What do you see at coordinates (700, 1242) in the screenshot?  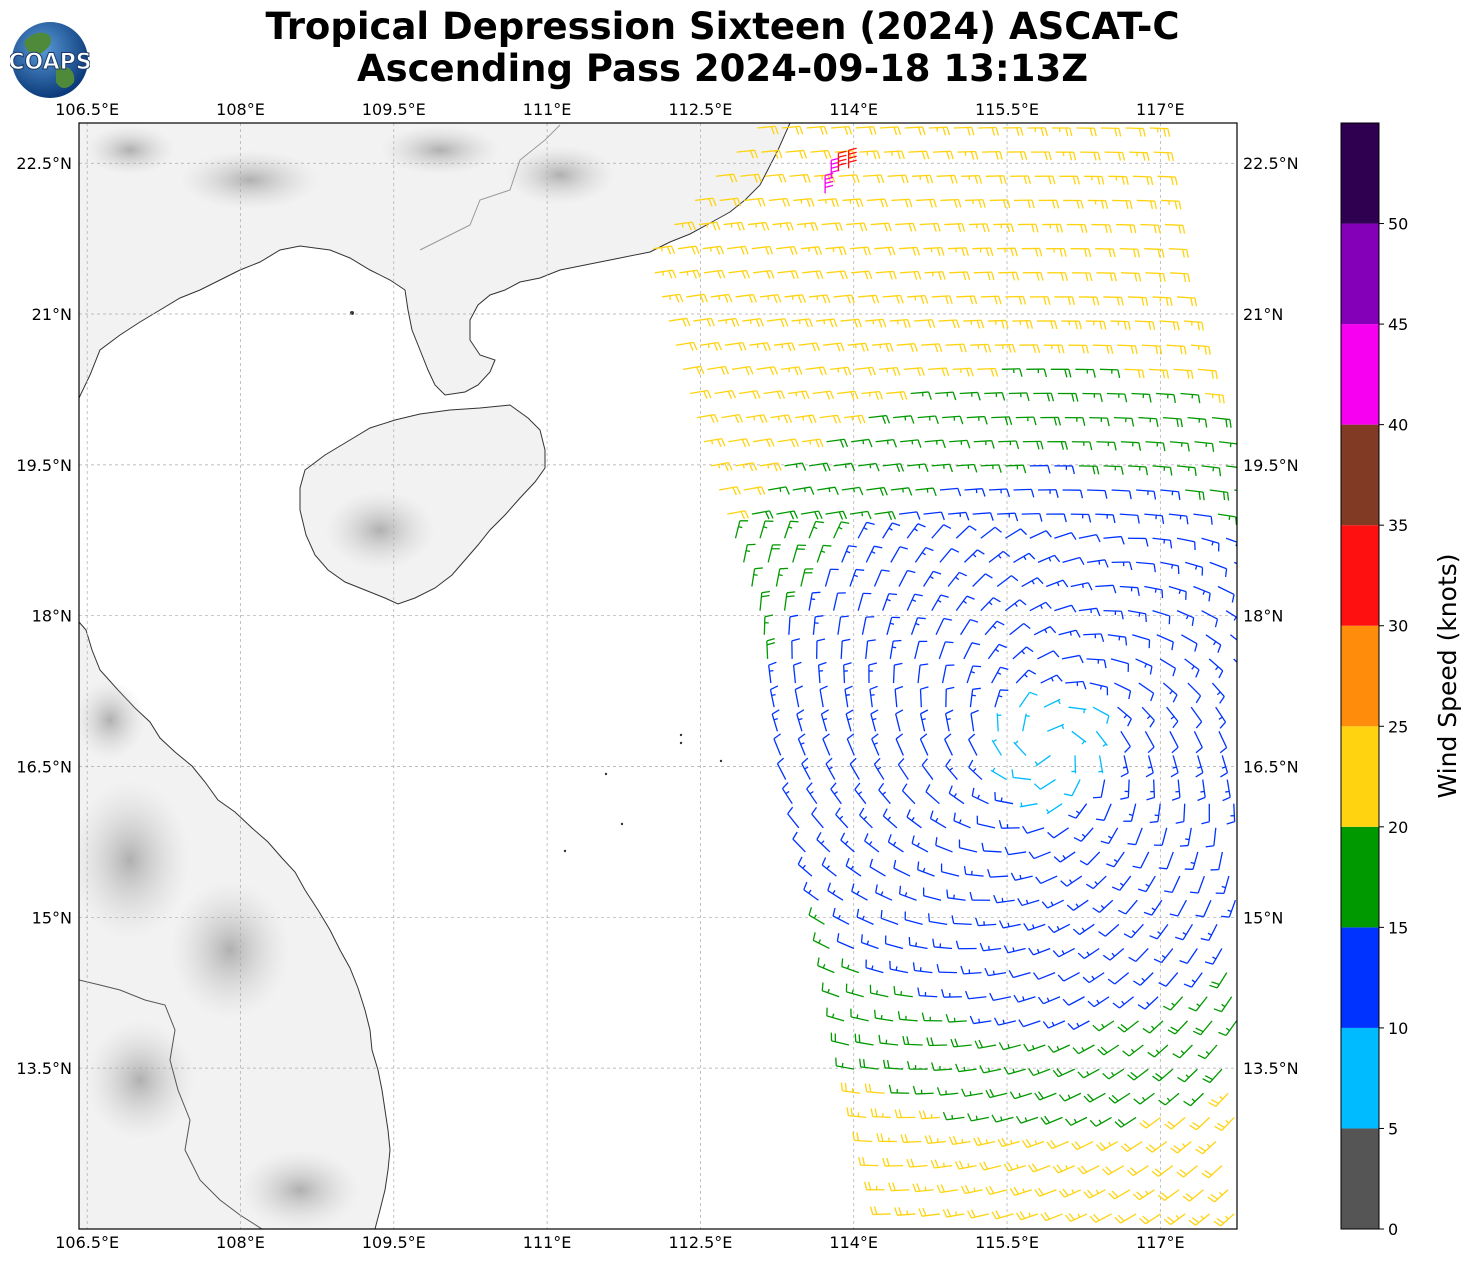 I see `lon-tick-label: 112.5°E` at bounding box center [700, 1242].